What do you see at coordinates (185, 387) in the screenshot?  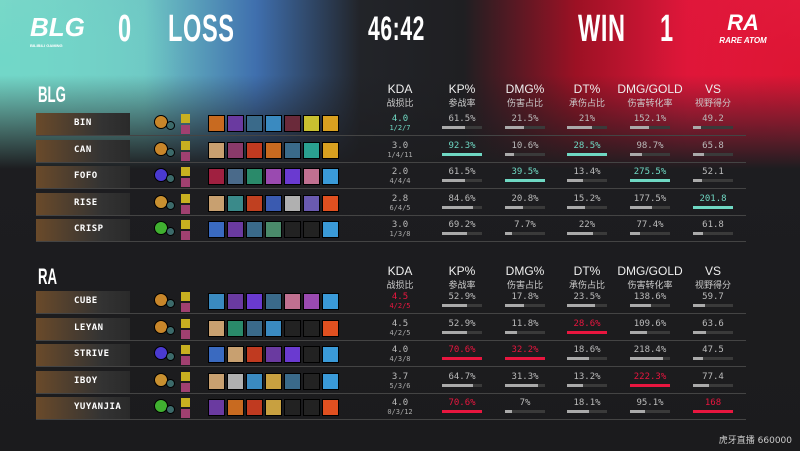 I see `summoner-spell-icon` at bounding box center [185, 387].